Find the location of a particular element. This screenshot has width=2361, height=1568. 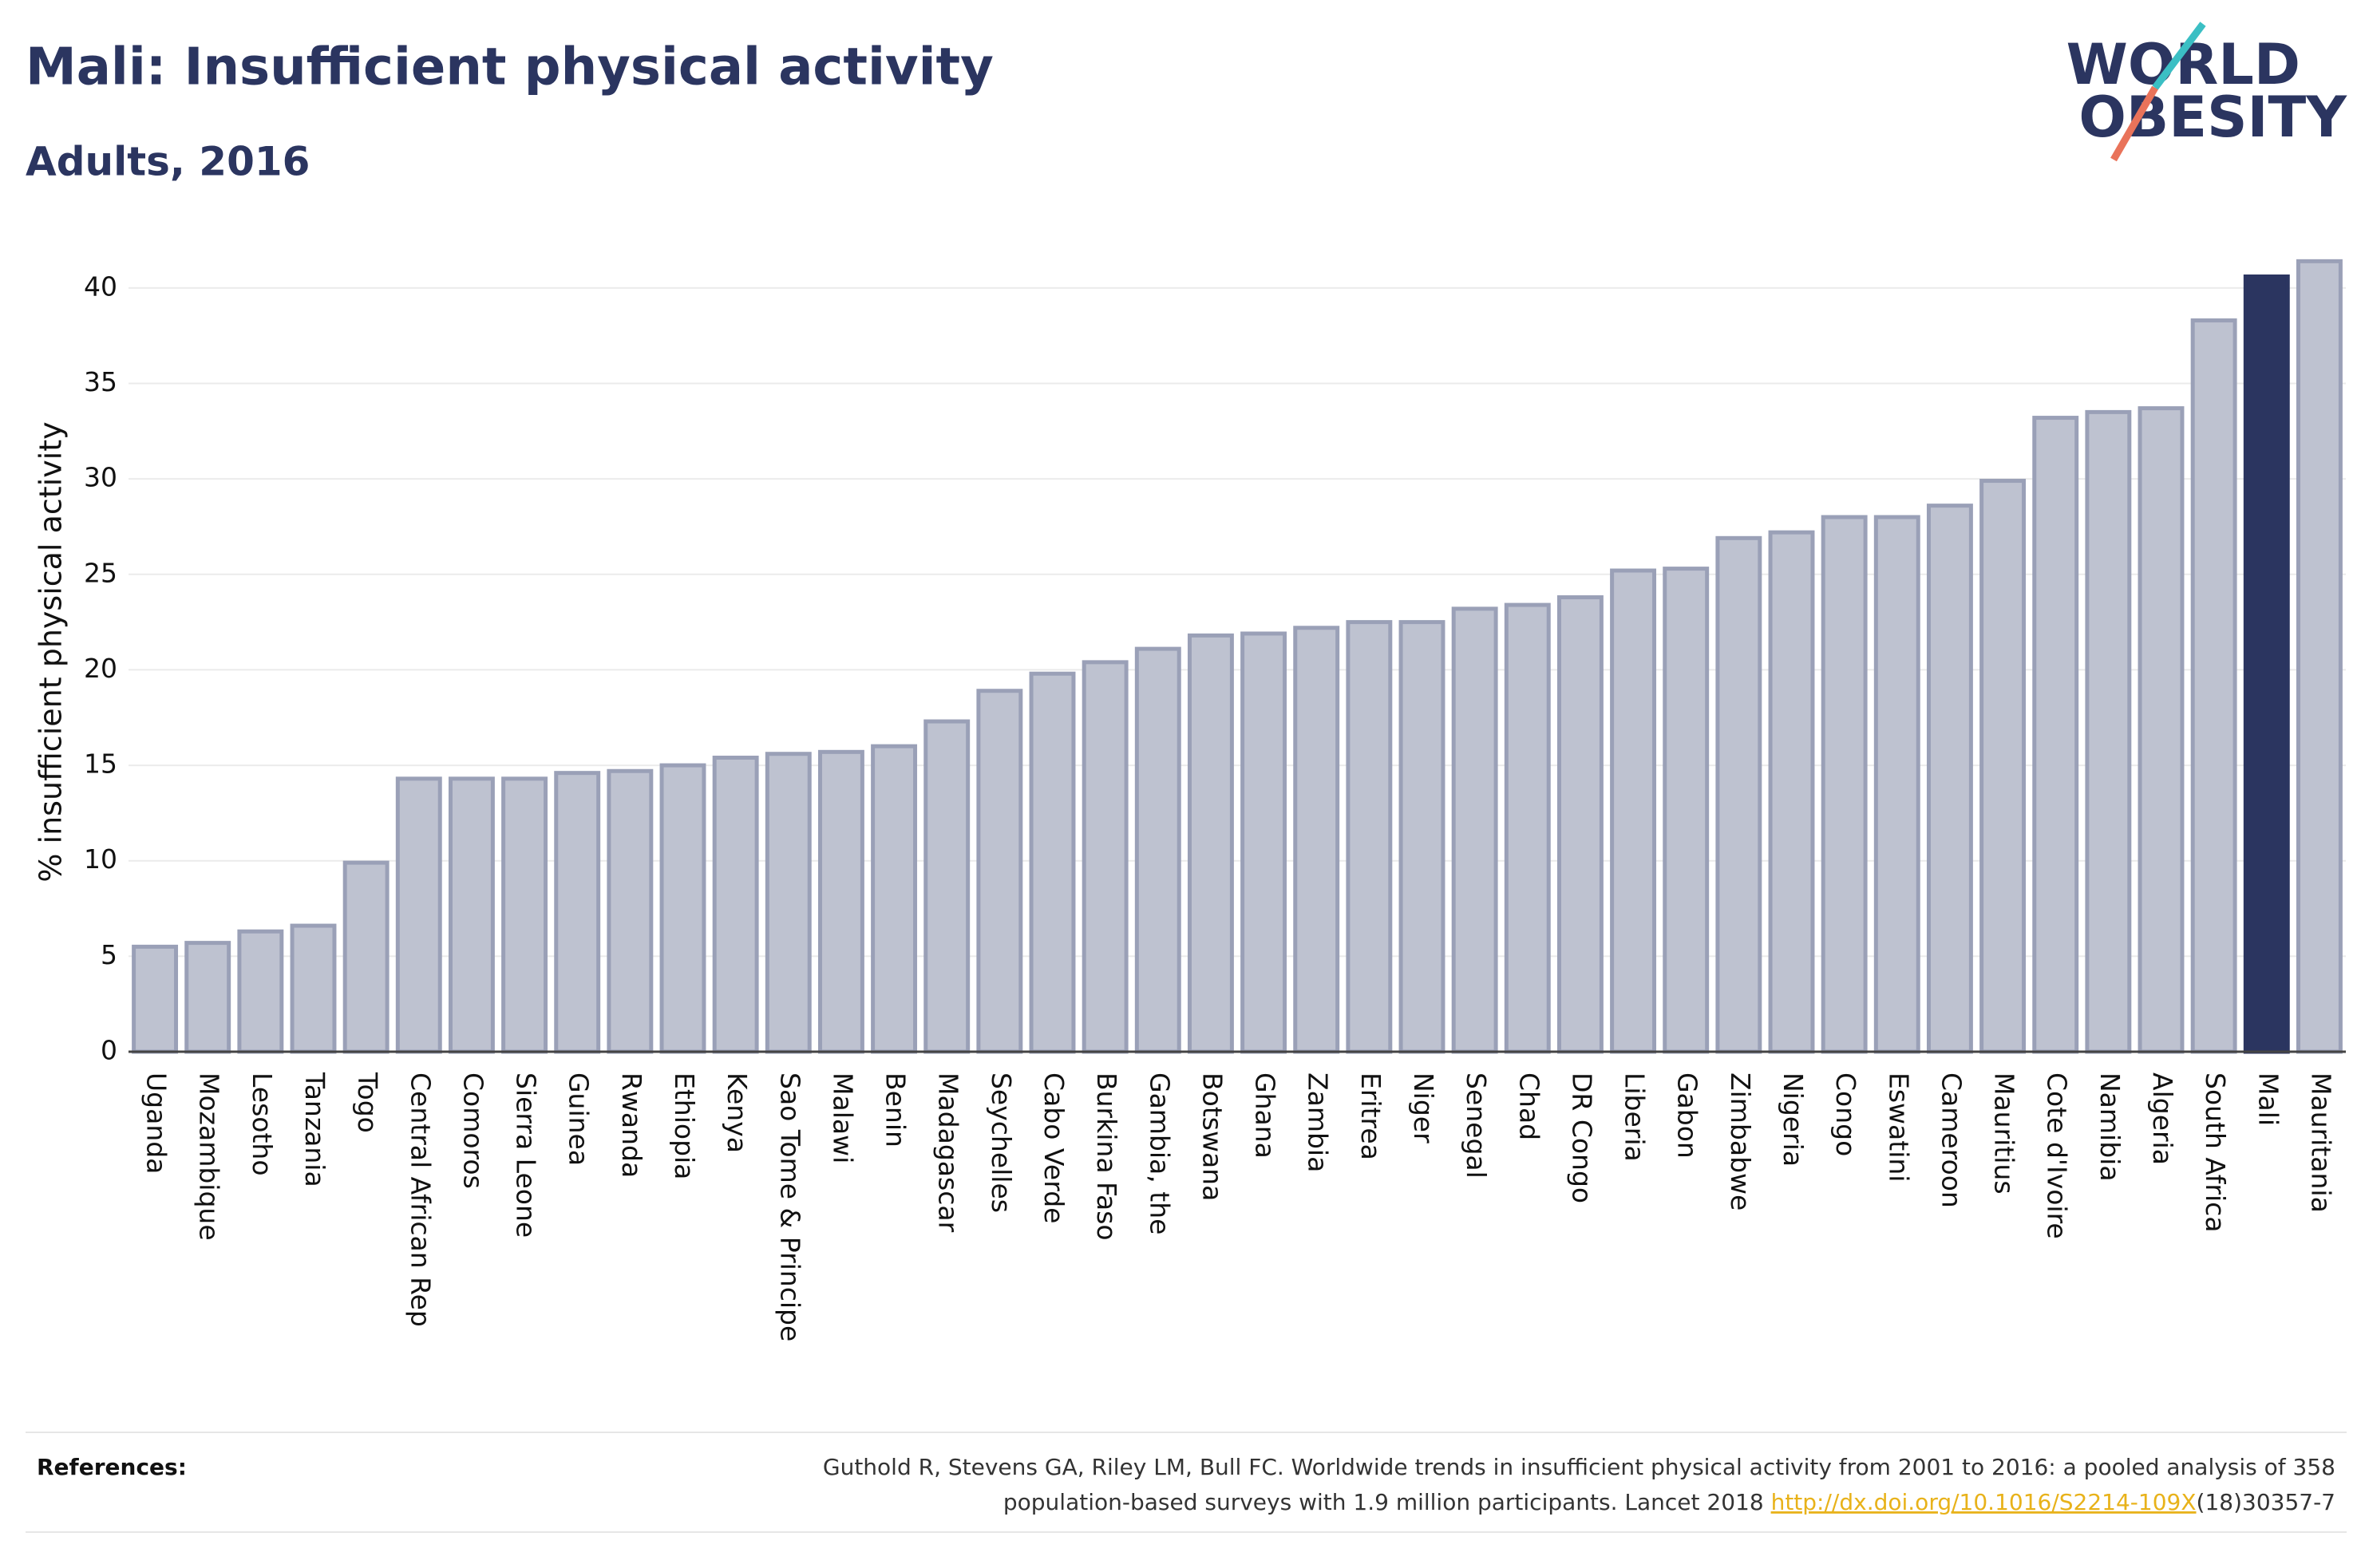

x-tick-label: Ethiopia is located at coordinates (684, 1125).